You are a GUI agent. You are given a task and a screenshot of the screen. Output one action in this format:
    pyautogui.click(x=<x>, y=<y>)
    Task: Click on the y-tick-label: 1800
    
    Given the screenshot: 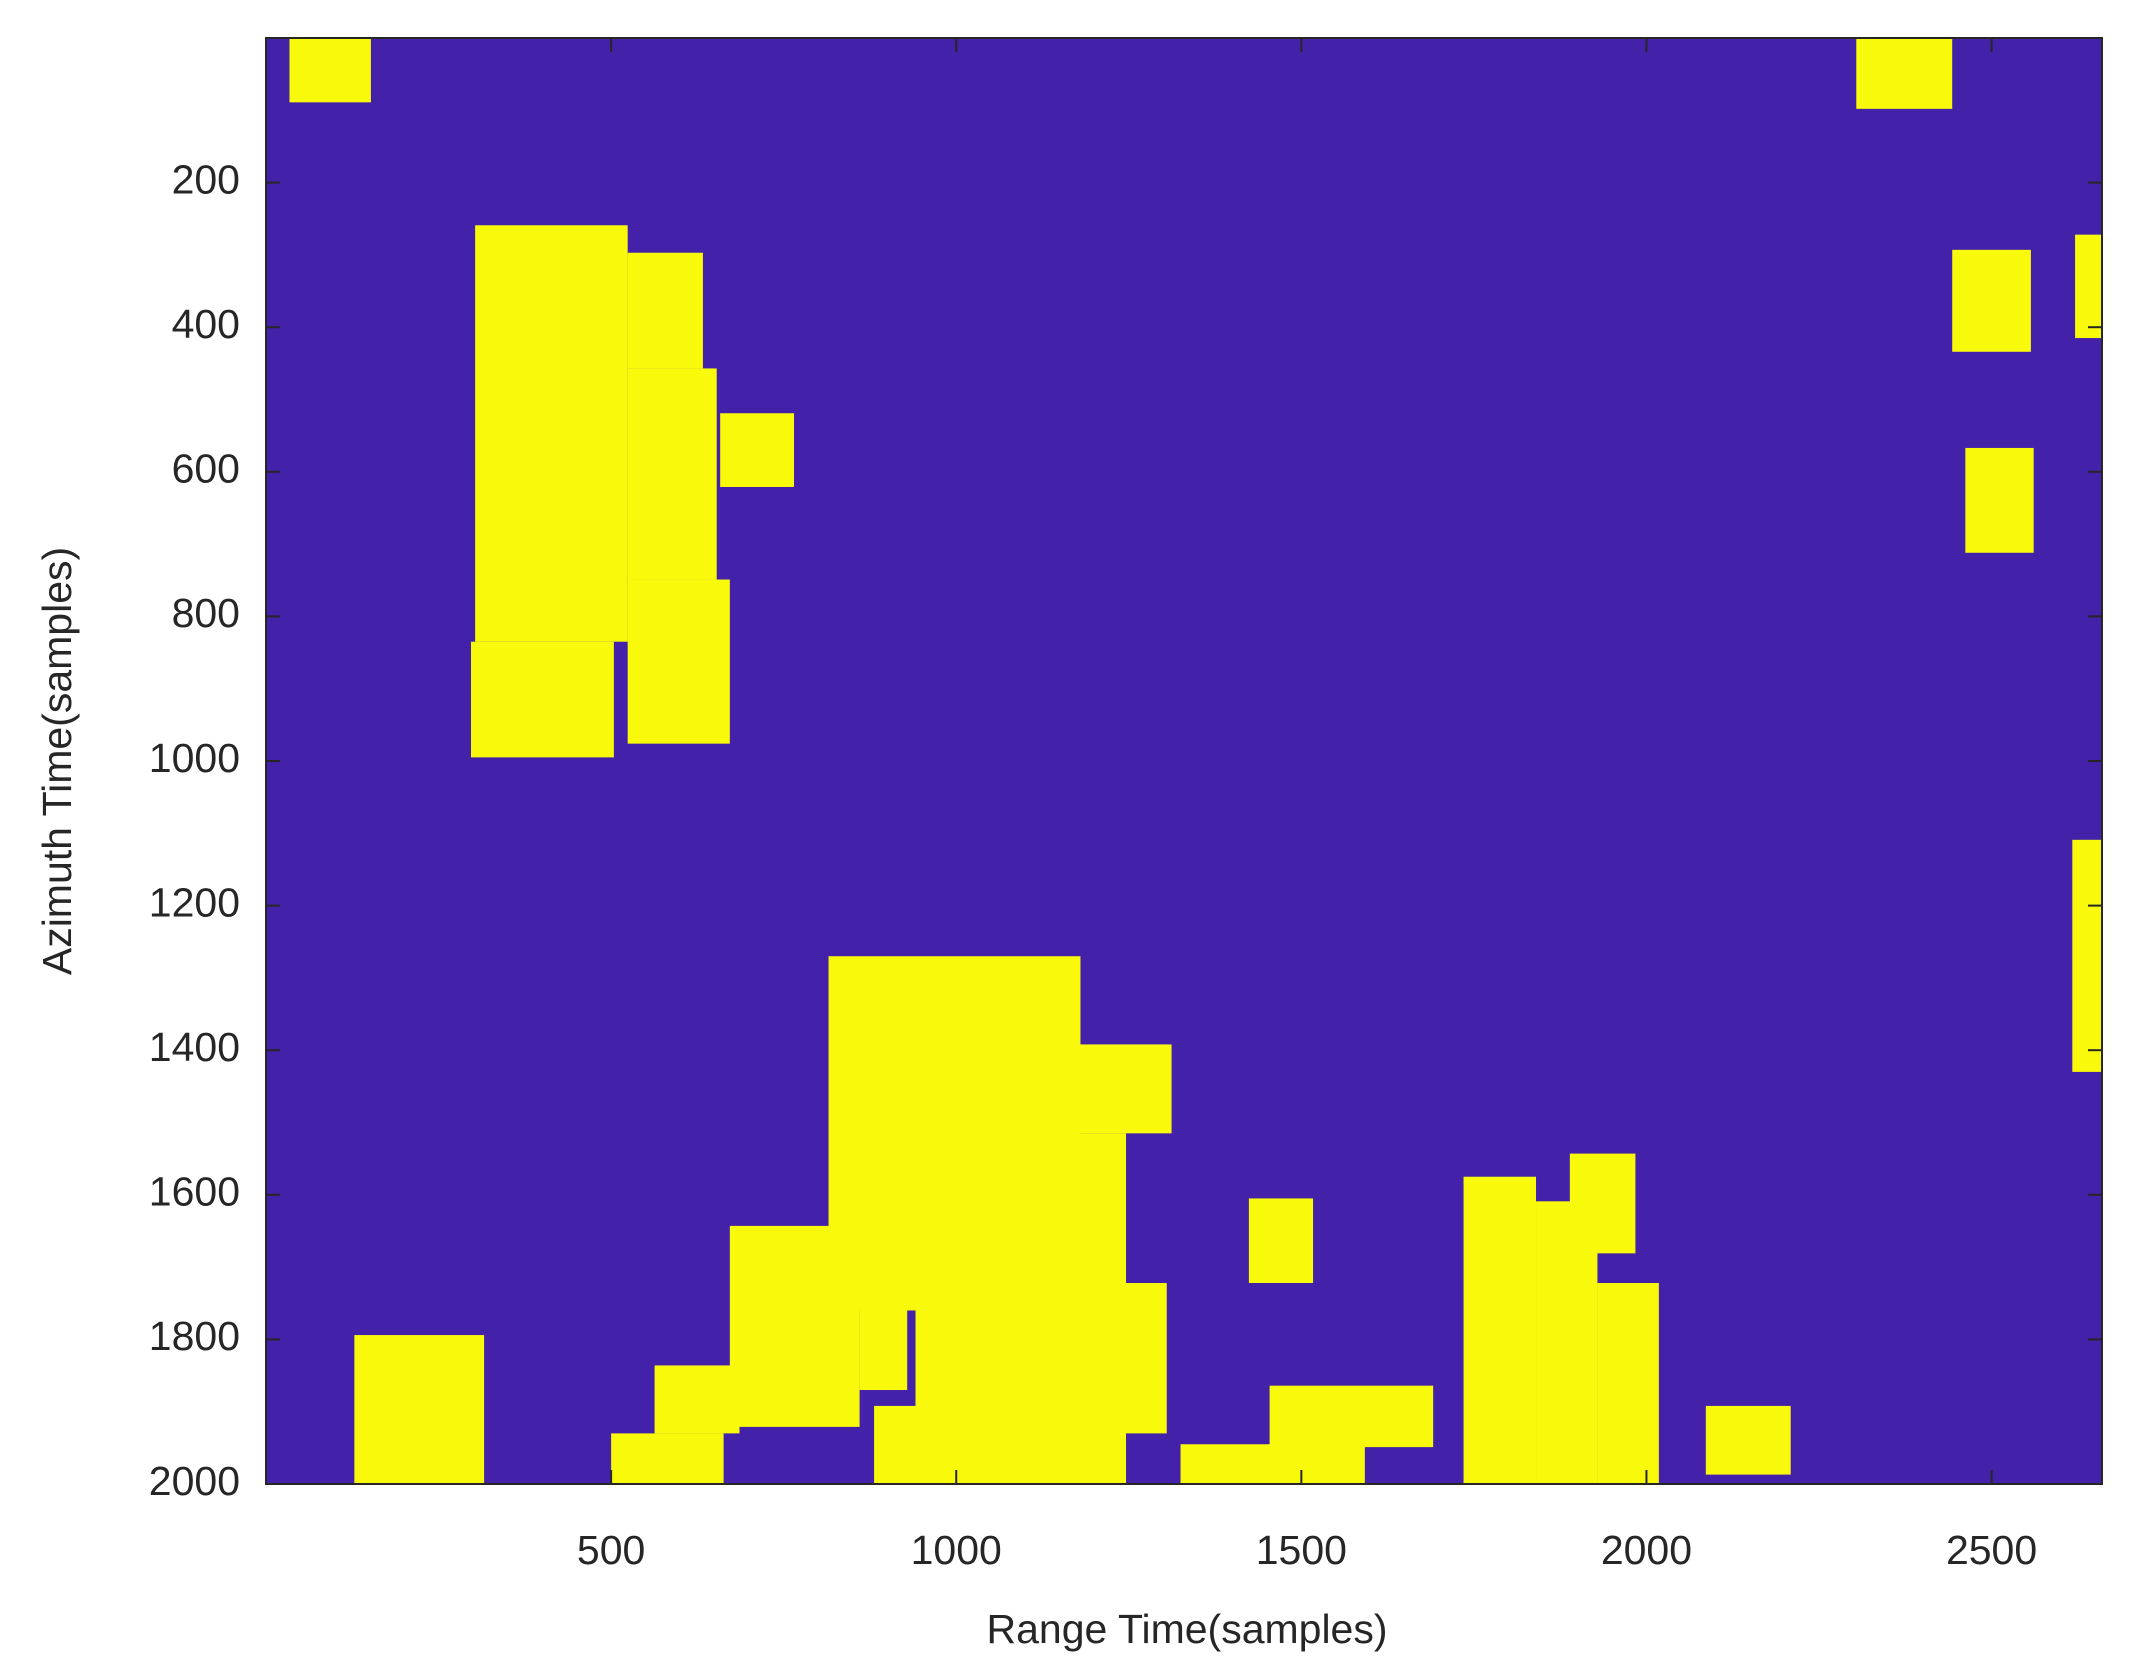 What is the action you would take?
    pyautogui.click(x=194, y=1336)
    